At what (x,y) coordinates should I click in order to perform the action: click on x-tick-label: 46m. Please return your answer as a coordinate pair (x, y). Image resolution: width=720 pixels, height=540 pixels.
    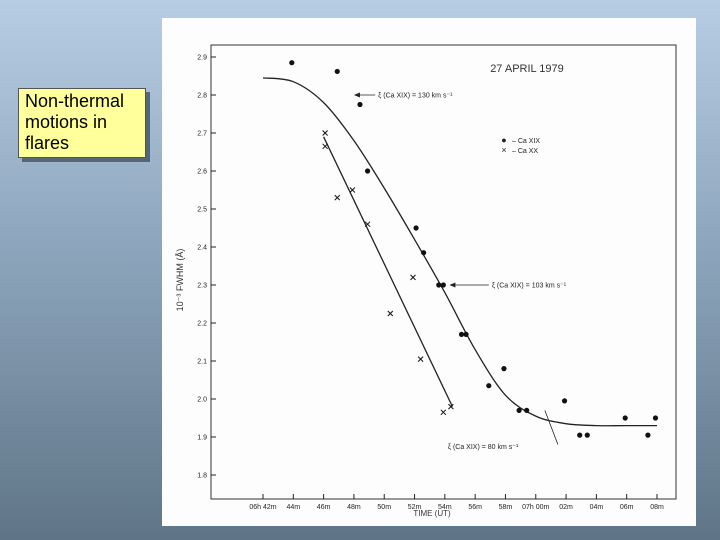
    Looking at the image, I should click on (324, 507).